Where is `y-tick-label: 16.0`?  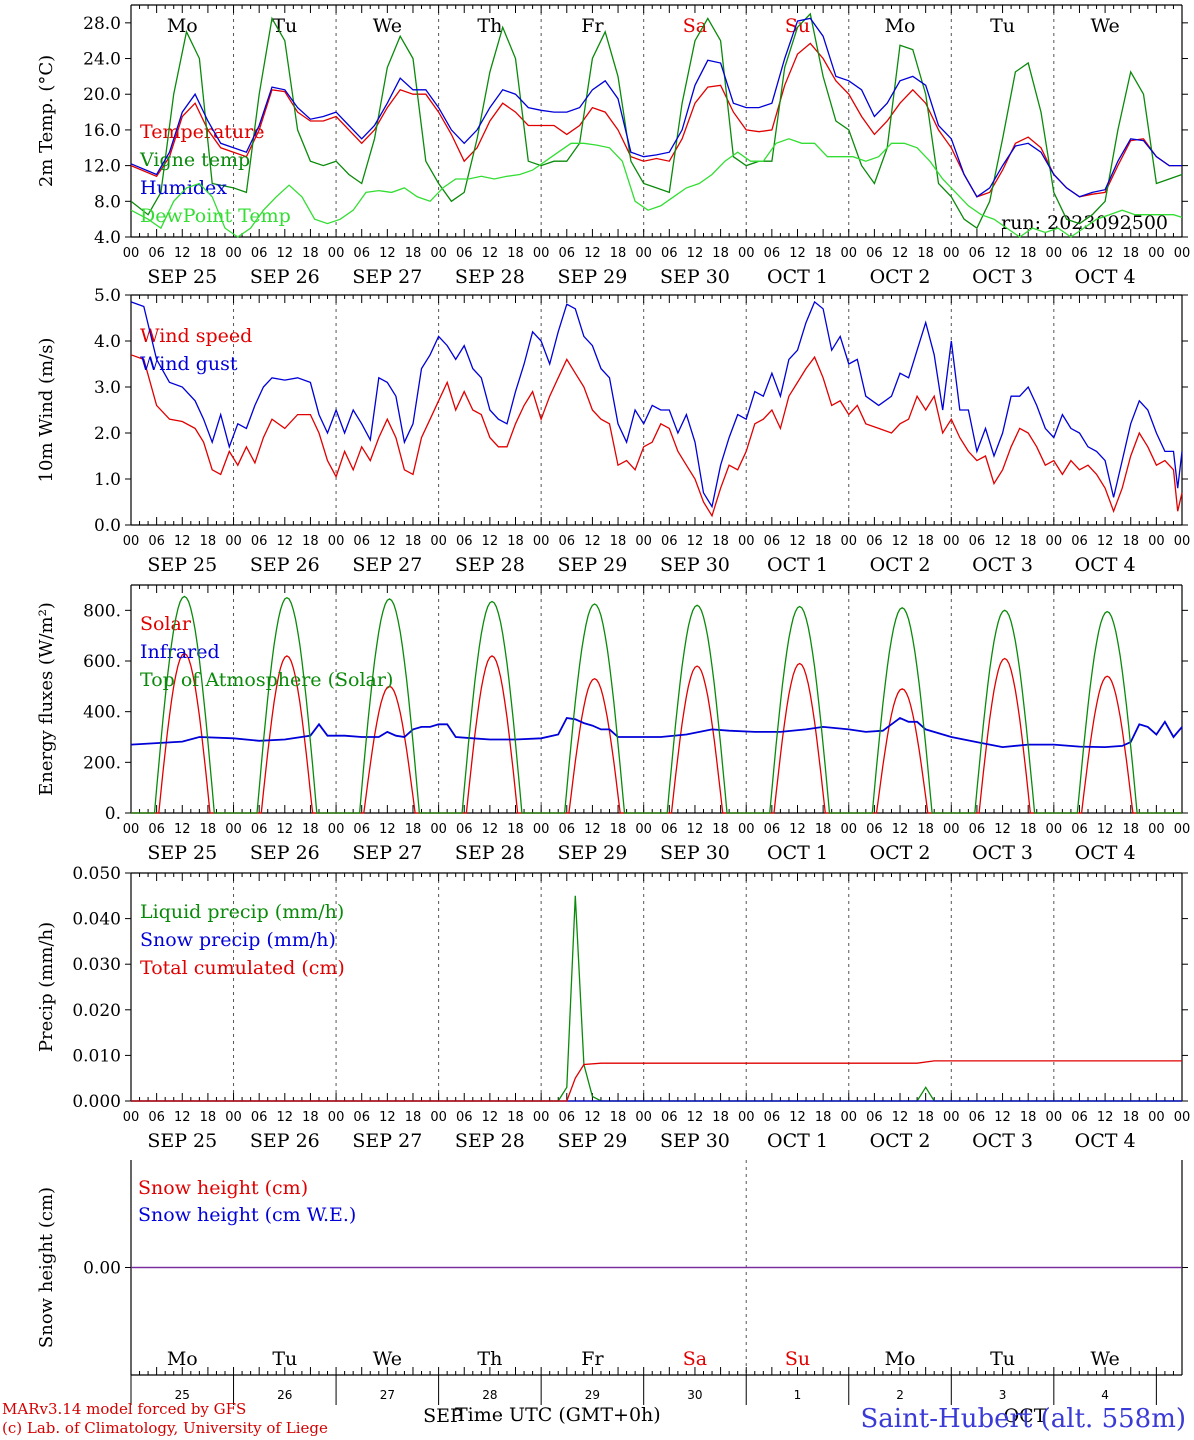 y-tick-label: 16.0 is located at coordinates (102, 131).